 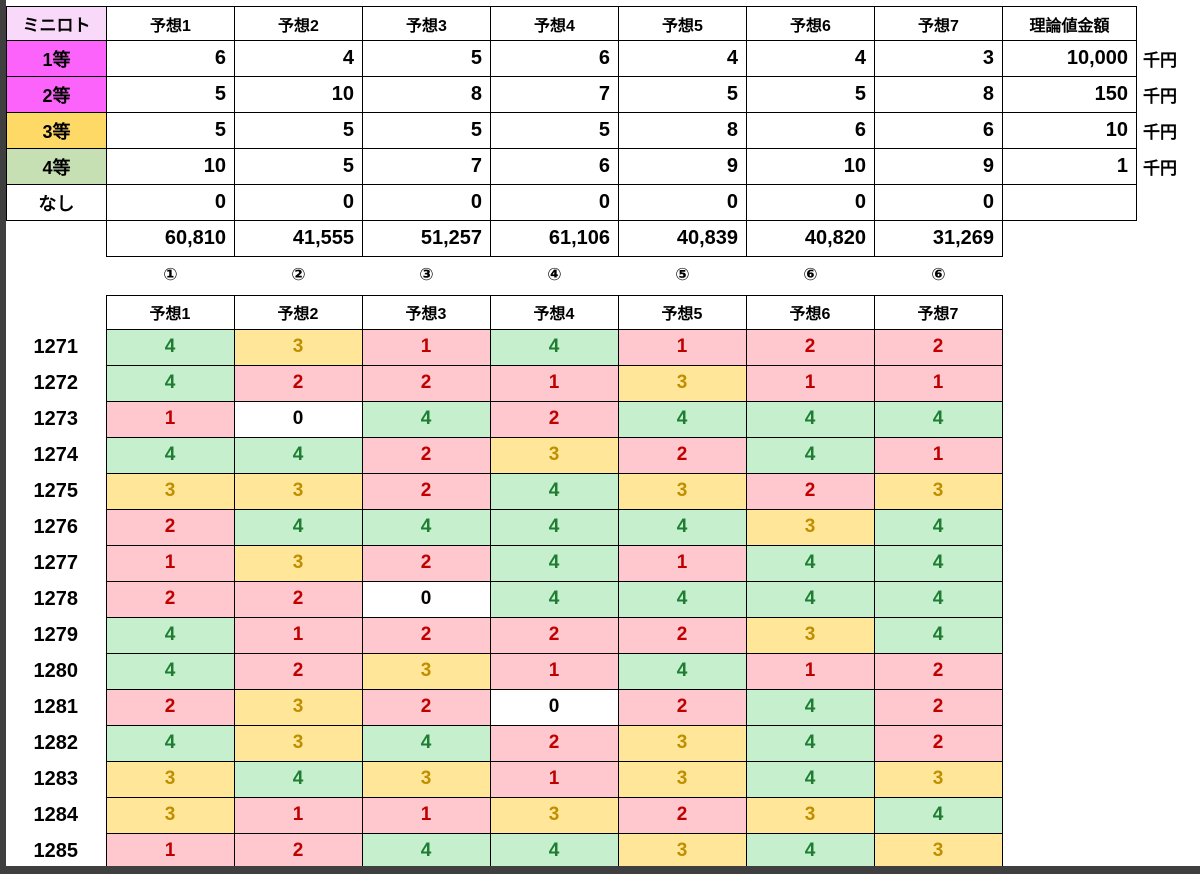 I want to click on draw-number-cell: 1283, so click(x=56, y=778).